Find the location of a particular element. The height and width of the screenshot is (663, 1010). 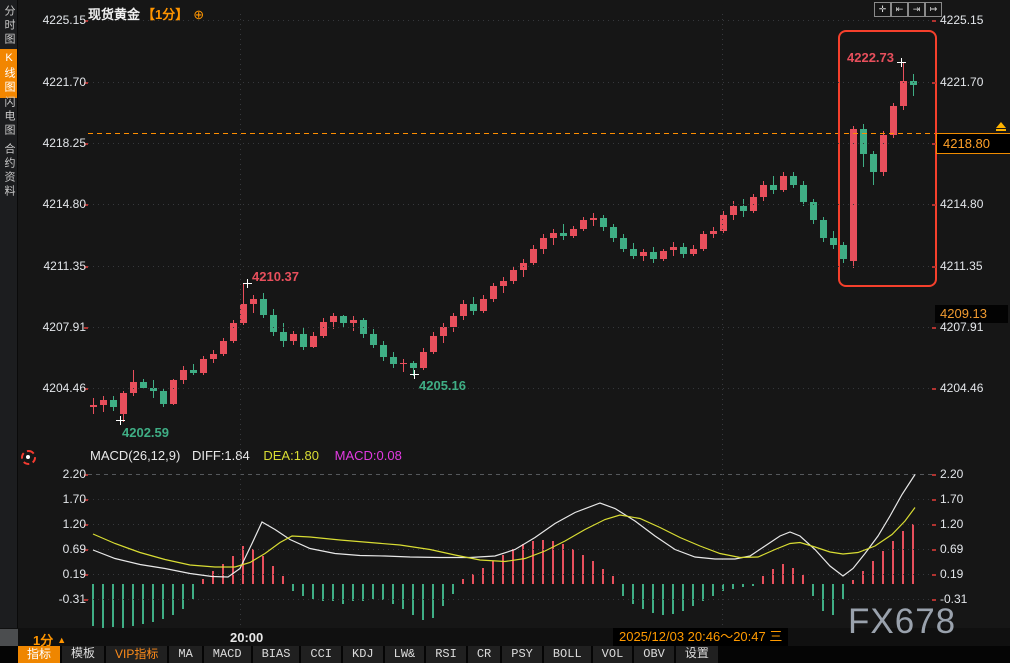

tab-RSI: RSI is located at coordinates (446, 654).